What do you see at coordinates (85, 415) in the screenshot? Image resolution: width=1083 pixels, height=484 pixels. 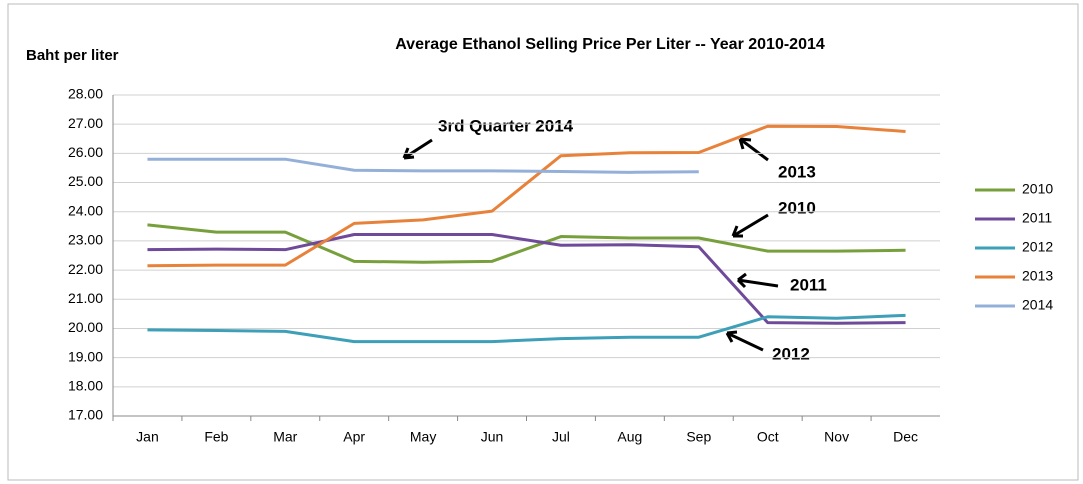 I see `y-tick-label: 17.00` at bounding box center [85, 415].